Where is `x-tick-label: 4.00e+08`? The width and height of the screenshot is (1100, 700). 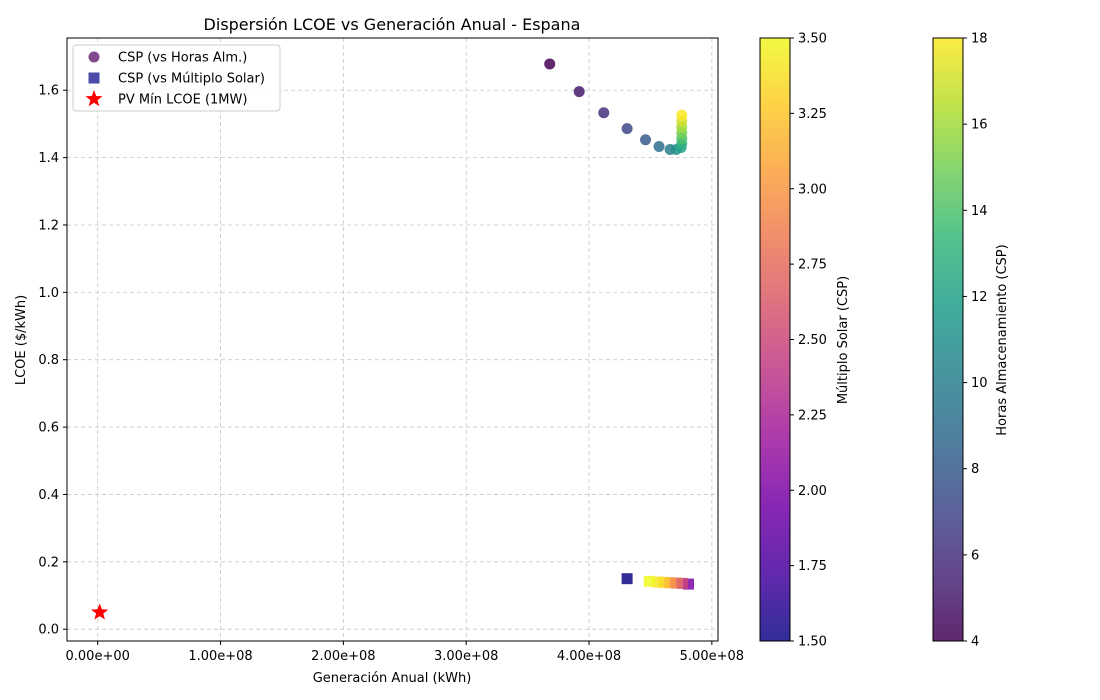
x-tick-label: 4.00e+08 is located at coordinates (589, 656).